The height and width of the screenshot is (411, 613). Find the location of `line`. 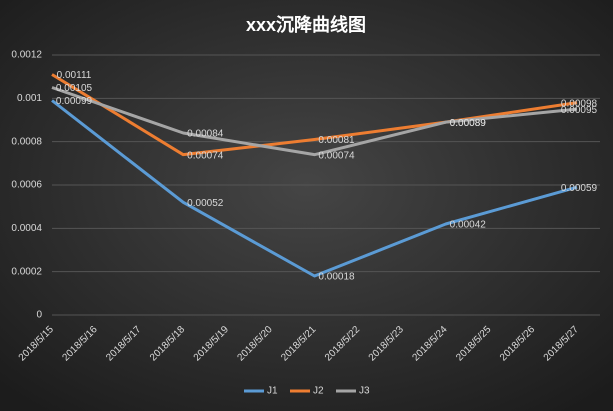

line is located at coordinates (314, 121).